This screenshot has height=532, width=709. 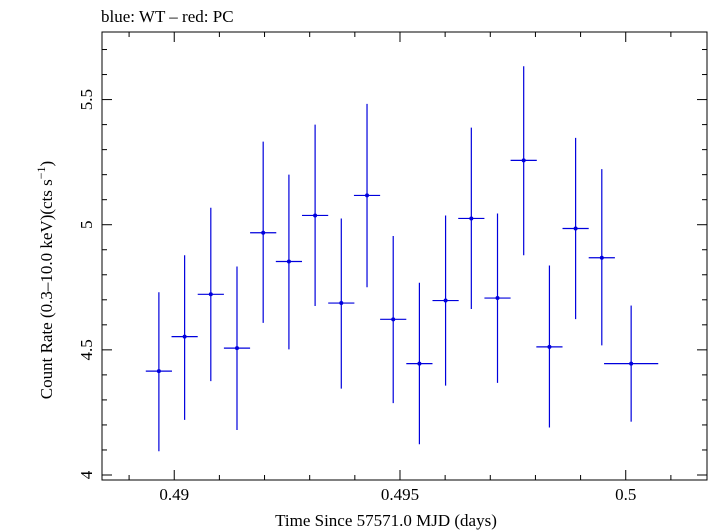 What do you see at coordinates (174, 494) in the screenshot?
I see `x-tick-label: 0.49` at bounding box center [174, 494].